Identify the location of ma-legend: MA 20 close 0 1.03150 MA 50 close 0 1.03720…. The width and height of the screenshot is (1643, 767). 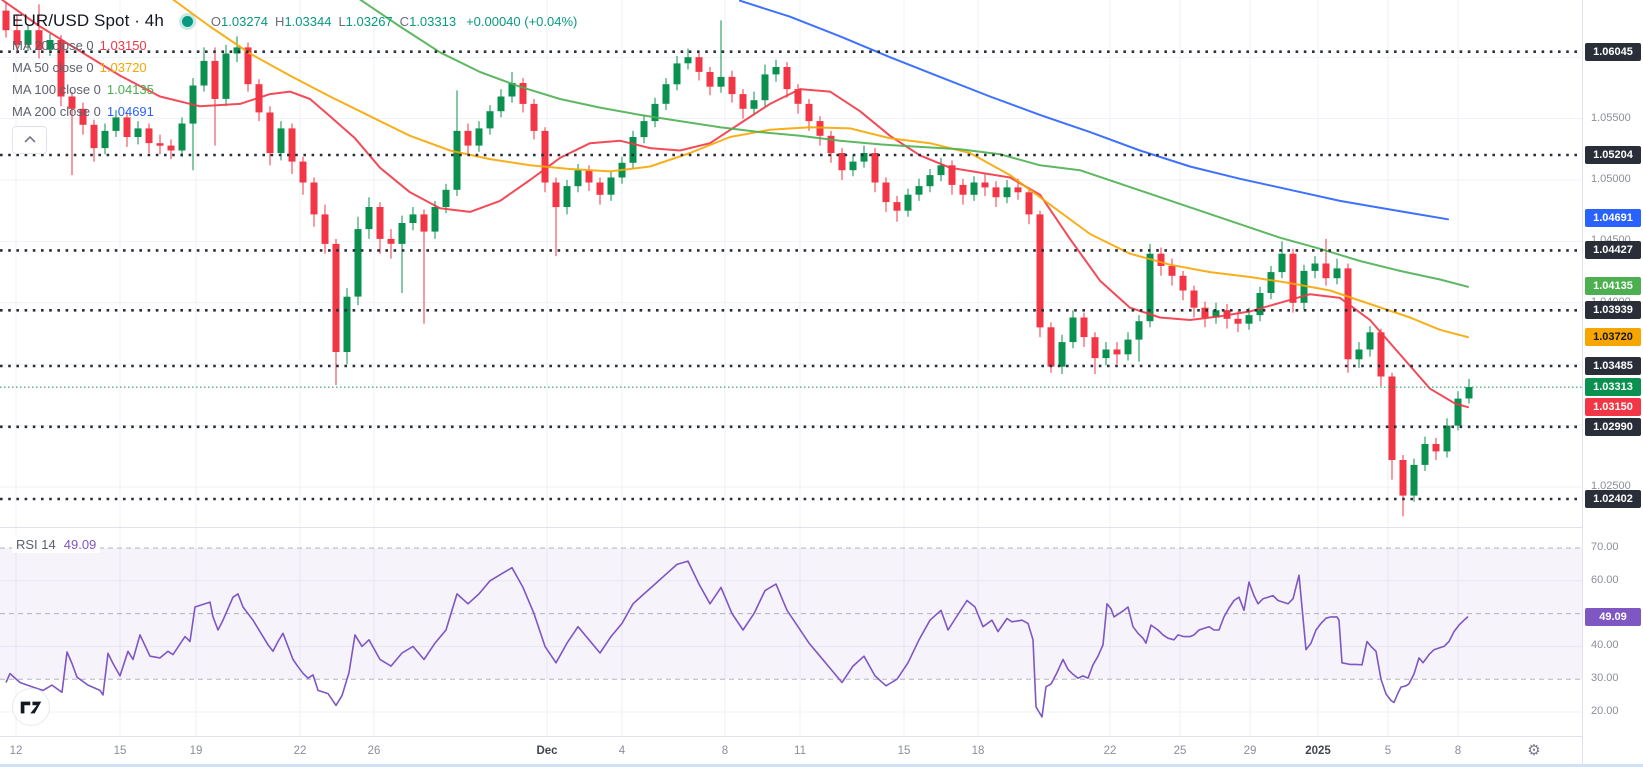
(294, 78).